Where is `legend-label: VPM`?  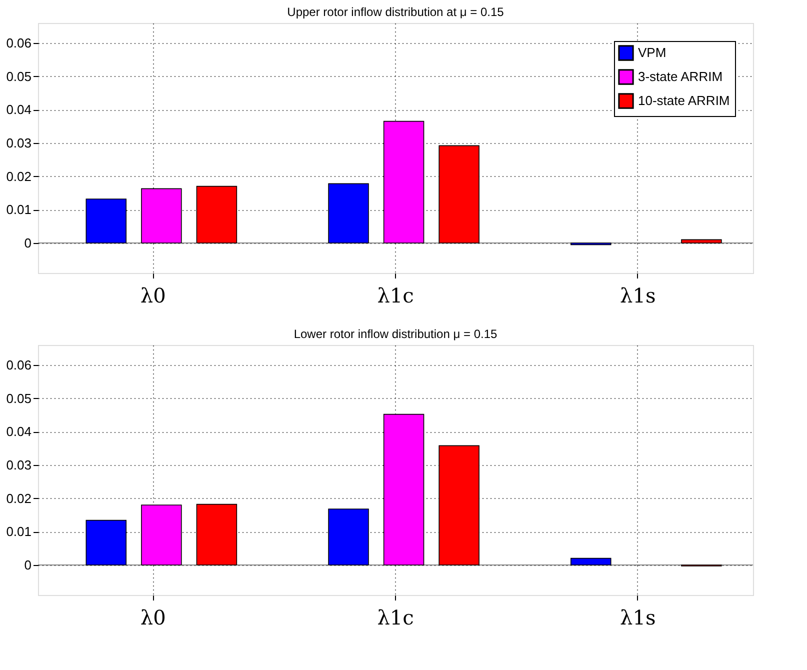 legend-label: VPM is located at coordinates (652, 52).